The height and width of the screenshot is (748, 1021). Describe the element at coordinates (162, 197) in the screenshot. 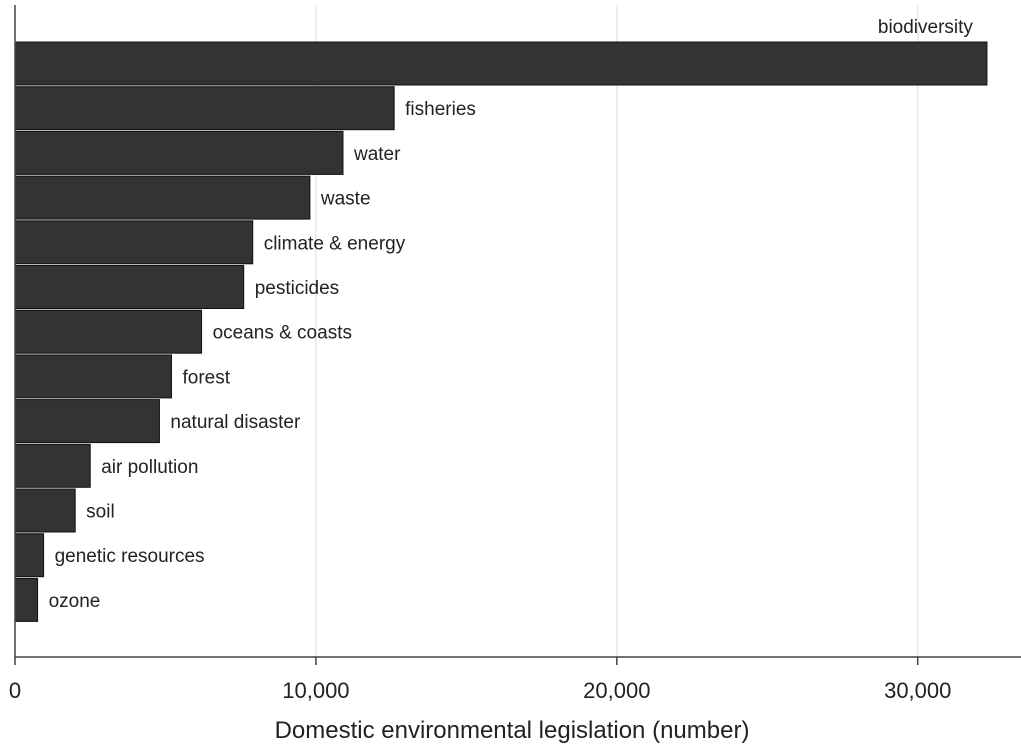

I see `bar-waste` at that location.